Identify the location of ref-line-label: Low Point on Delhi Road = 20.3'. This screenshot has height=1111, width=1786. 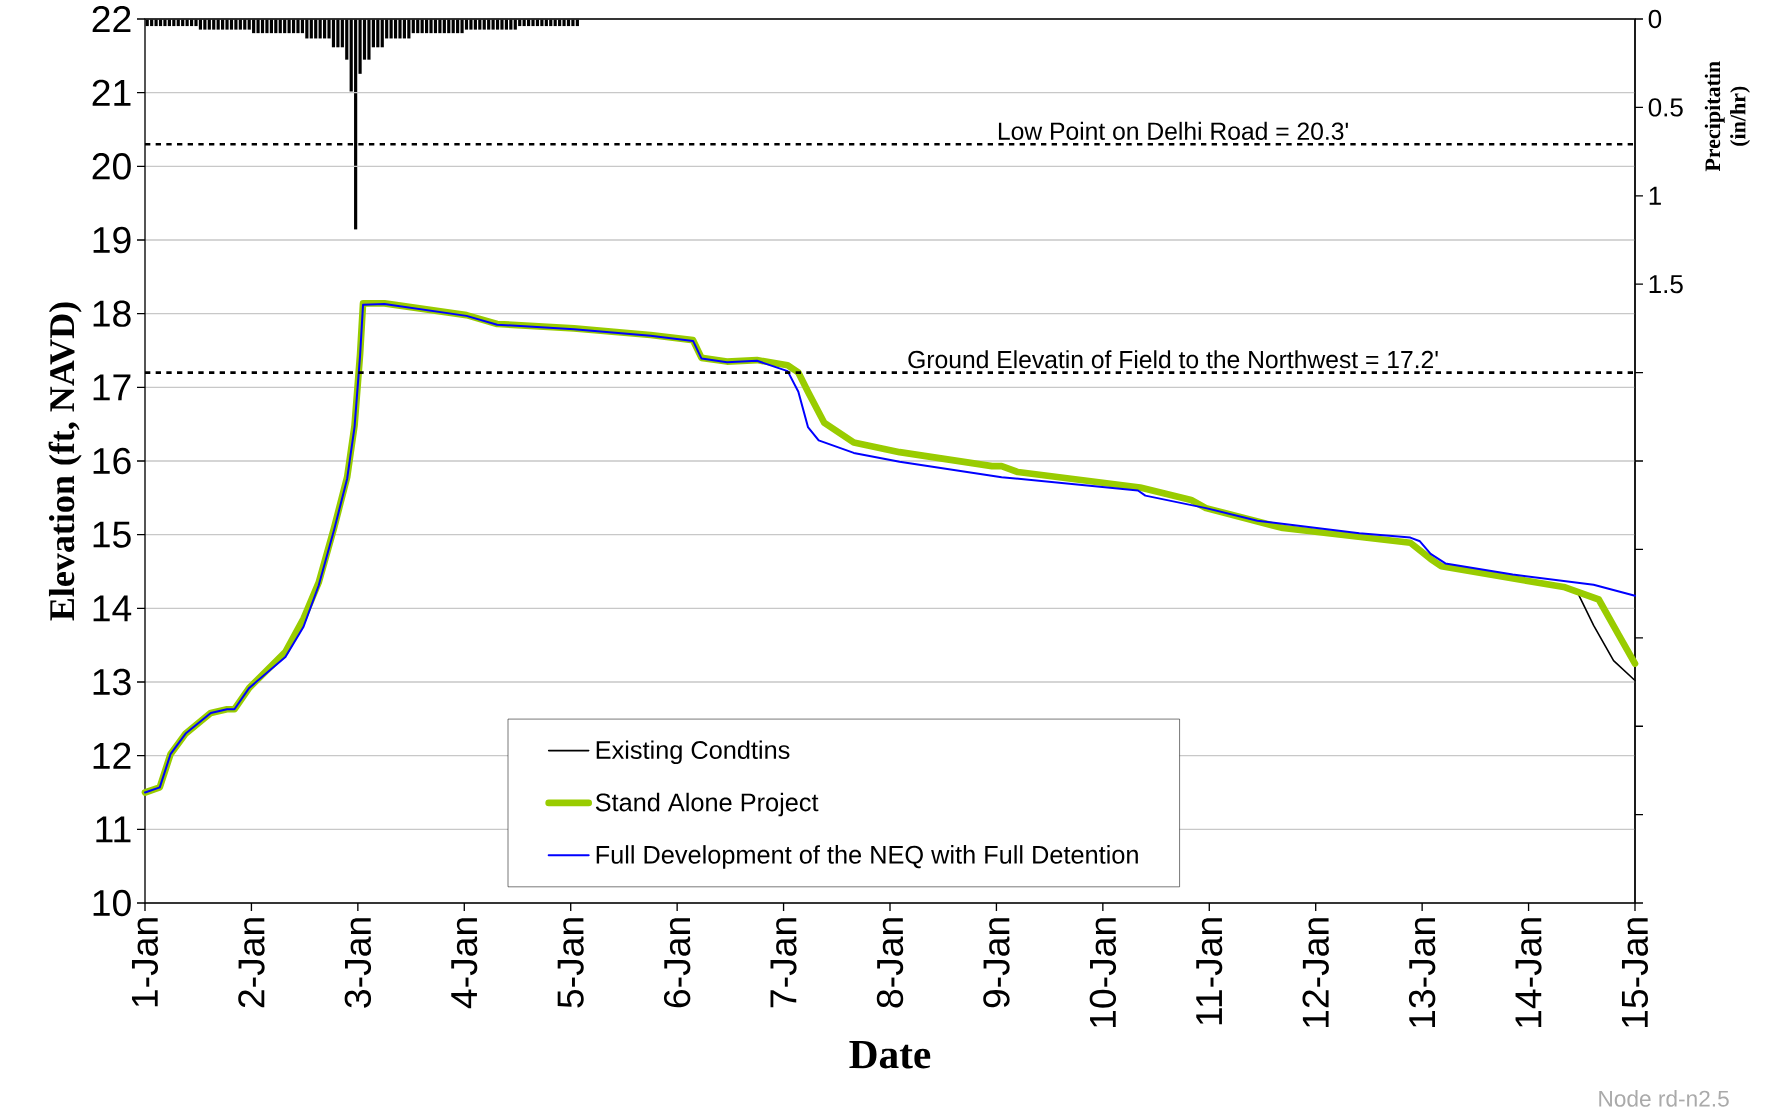
(1173, 130).